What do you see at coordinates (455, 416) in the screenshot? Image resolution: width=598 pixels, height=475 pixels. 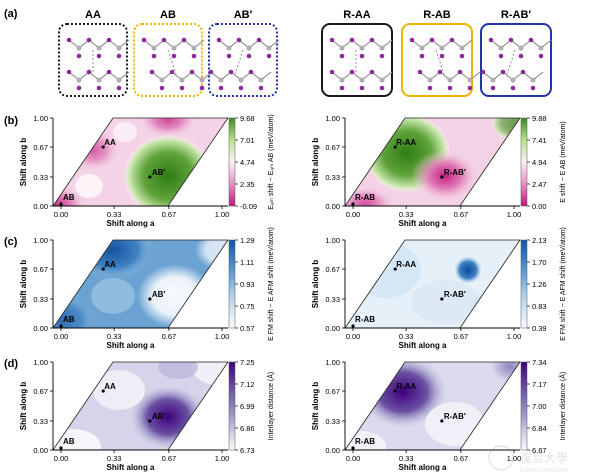 I see `stacking-point-label: R-AB′` at bounding box center [455, 416].